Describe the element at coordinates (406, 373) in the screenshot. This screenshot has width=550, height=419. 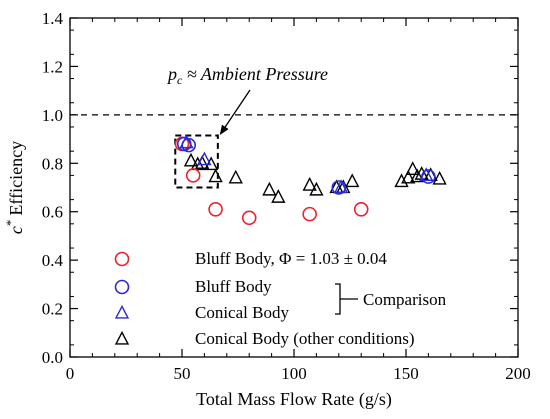
I see `x-tick-label: 150` at that location.